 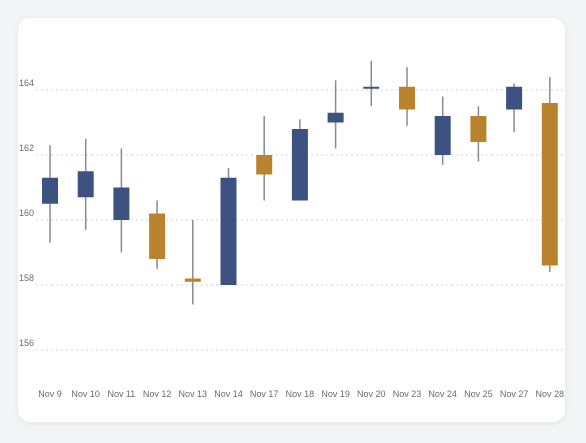 I want to click on x-tick-label: Nov 14, so click(x=228, y=394).